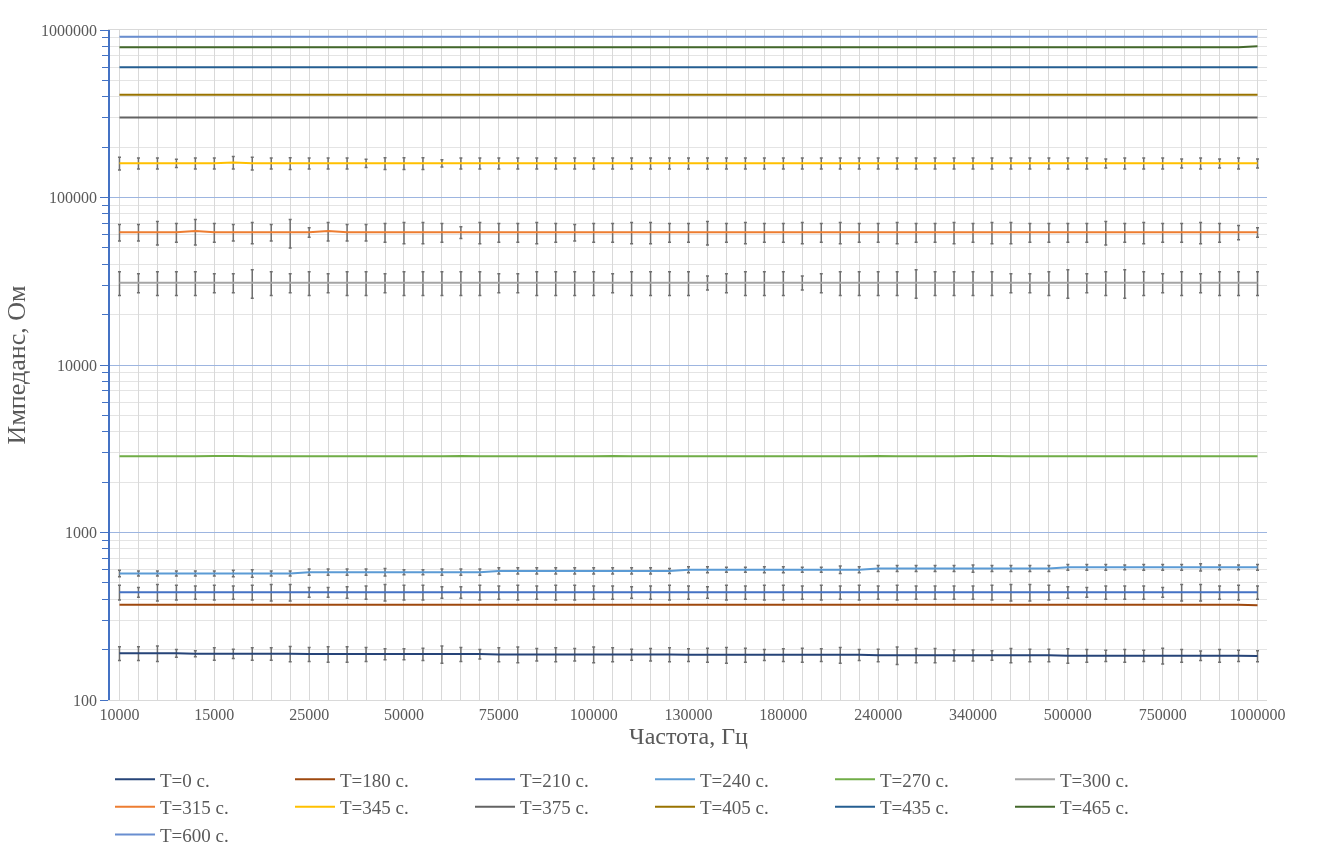  What do you see at coordinates (878, 715) in the screenshot?
I see `x-tick-label: 240000` at bounding box center [878, 715].